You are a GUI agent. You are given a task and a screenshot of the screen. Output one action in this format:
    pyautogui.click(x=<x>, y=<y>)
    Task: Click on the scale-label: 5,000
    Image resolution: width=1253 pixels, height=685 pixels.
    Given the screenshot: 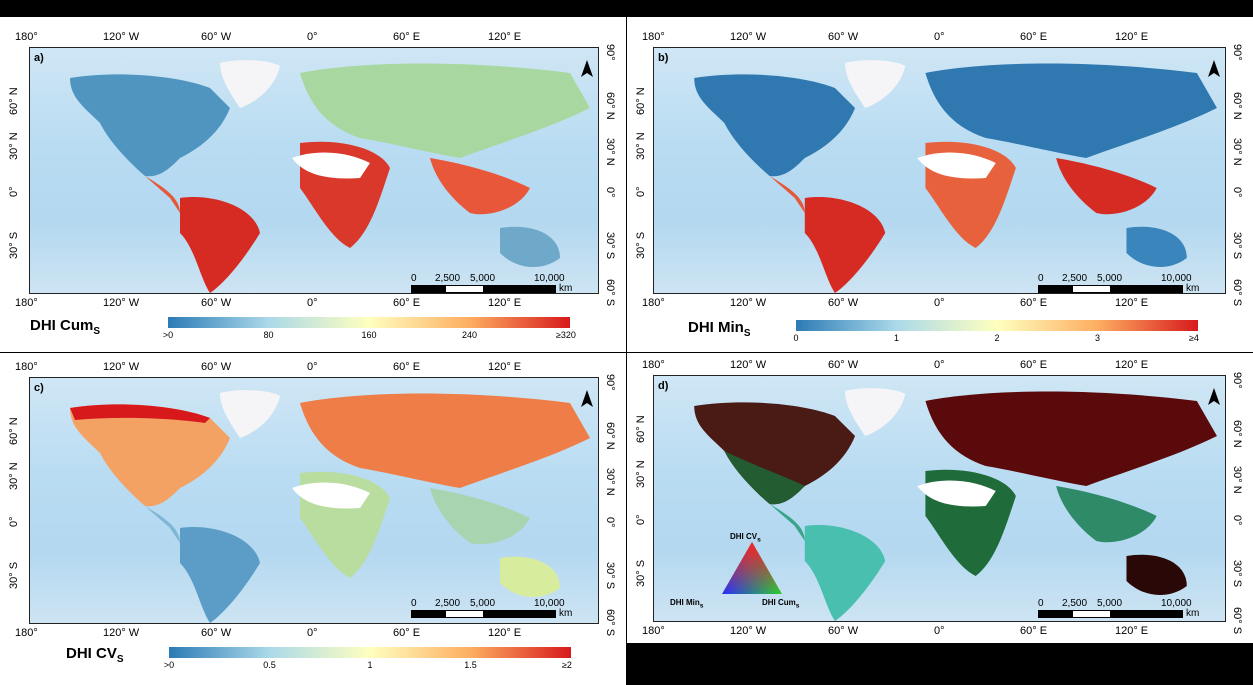 What is the action you would take?
    pyautogui.click(x=1110, y=603)
    